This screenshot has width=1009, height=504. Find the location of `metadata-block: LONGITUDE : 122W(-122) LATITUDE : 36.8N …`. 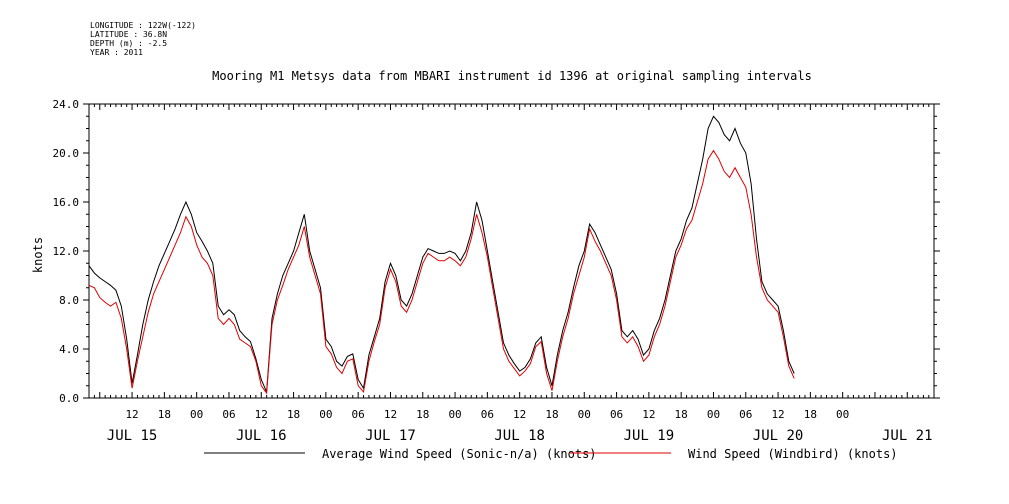

metadata-block: LONGITUDE : 122W(-122) LATITUDE : 36.8N … is located at coordinates (143, 39).